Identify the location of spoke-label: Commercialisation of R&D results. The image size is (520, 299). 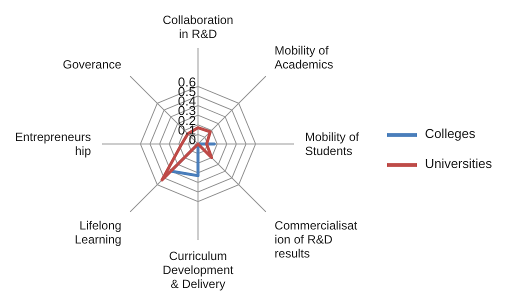
(316, 239).